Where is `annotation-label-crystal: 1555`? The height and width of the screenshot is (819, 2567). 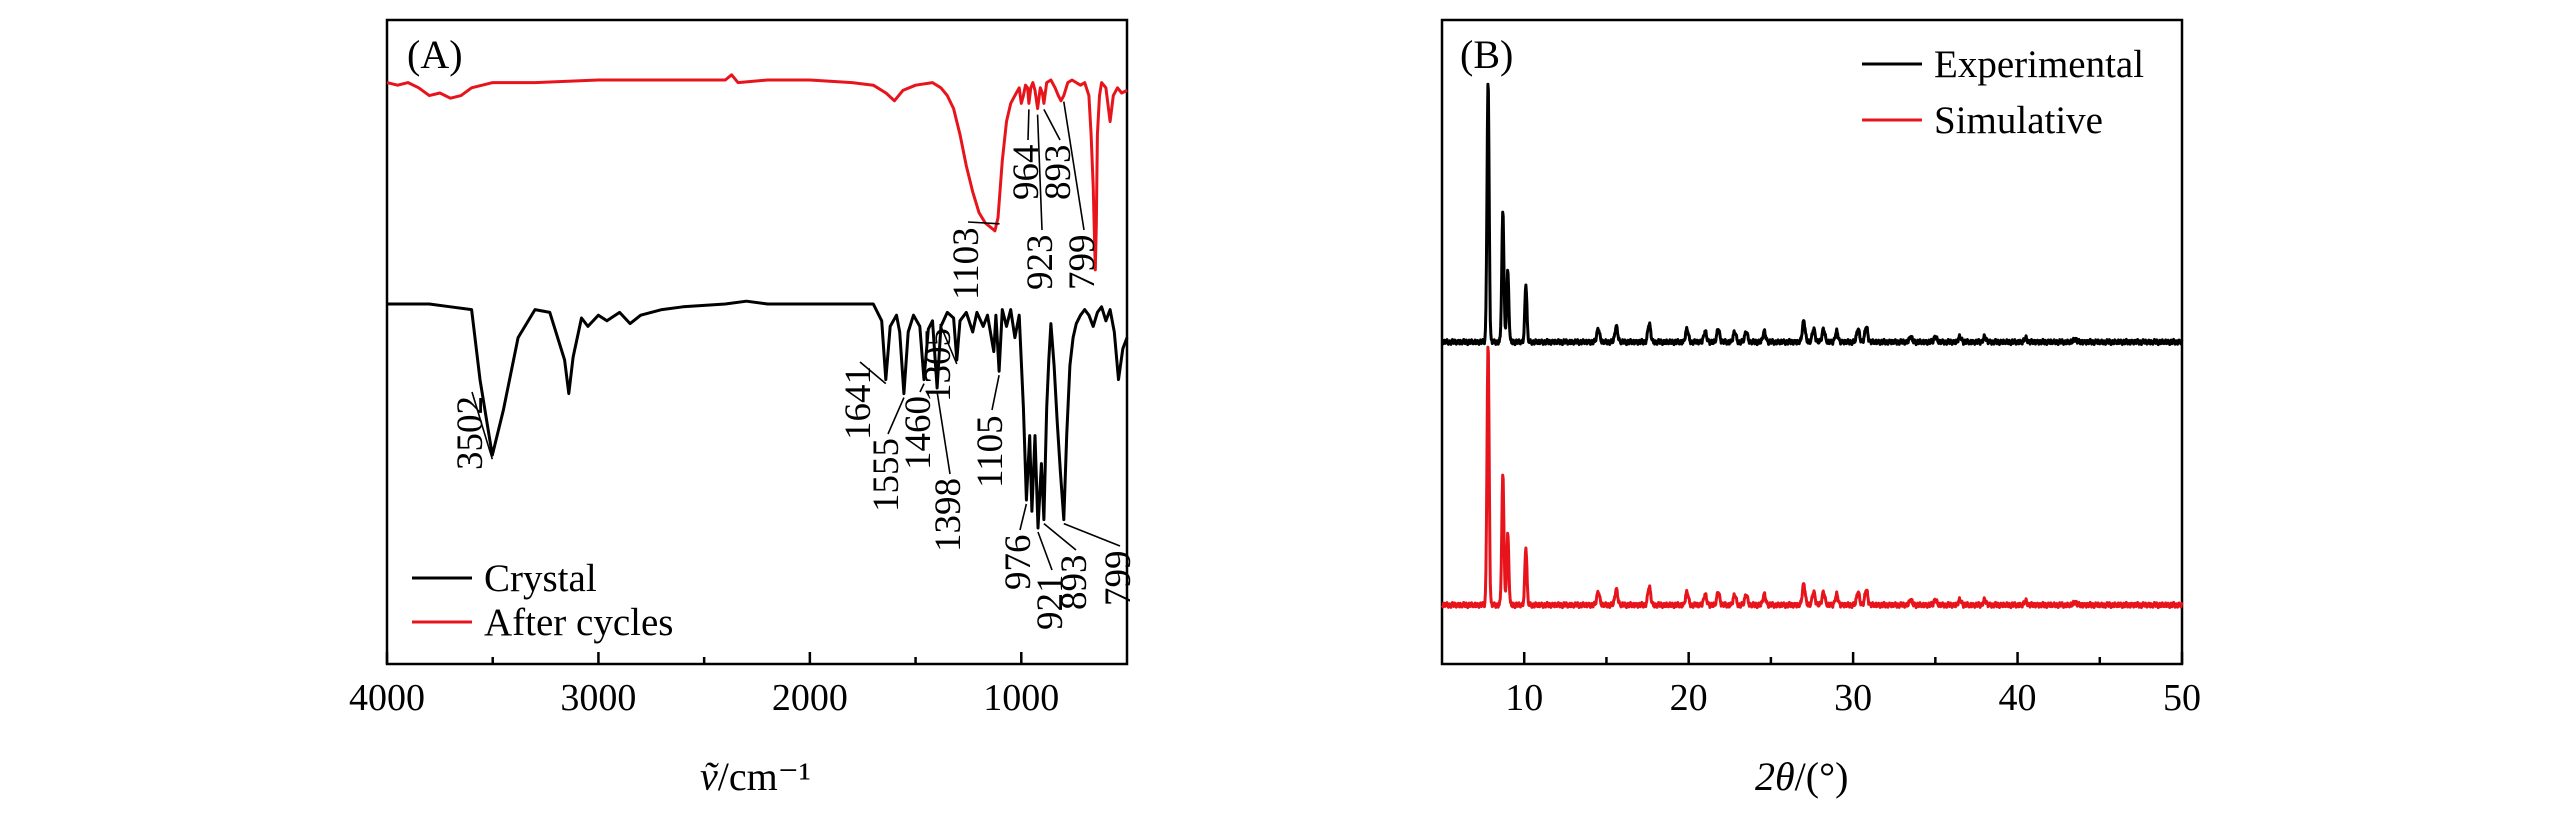 annotation-label-crystal: 1555 is located at coordinates (886, 475).